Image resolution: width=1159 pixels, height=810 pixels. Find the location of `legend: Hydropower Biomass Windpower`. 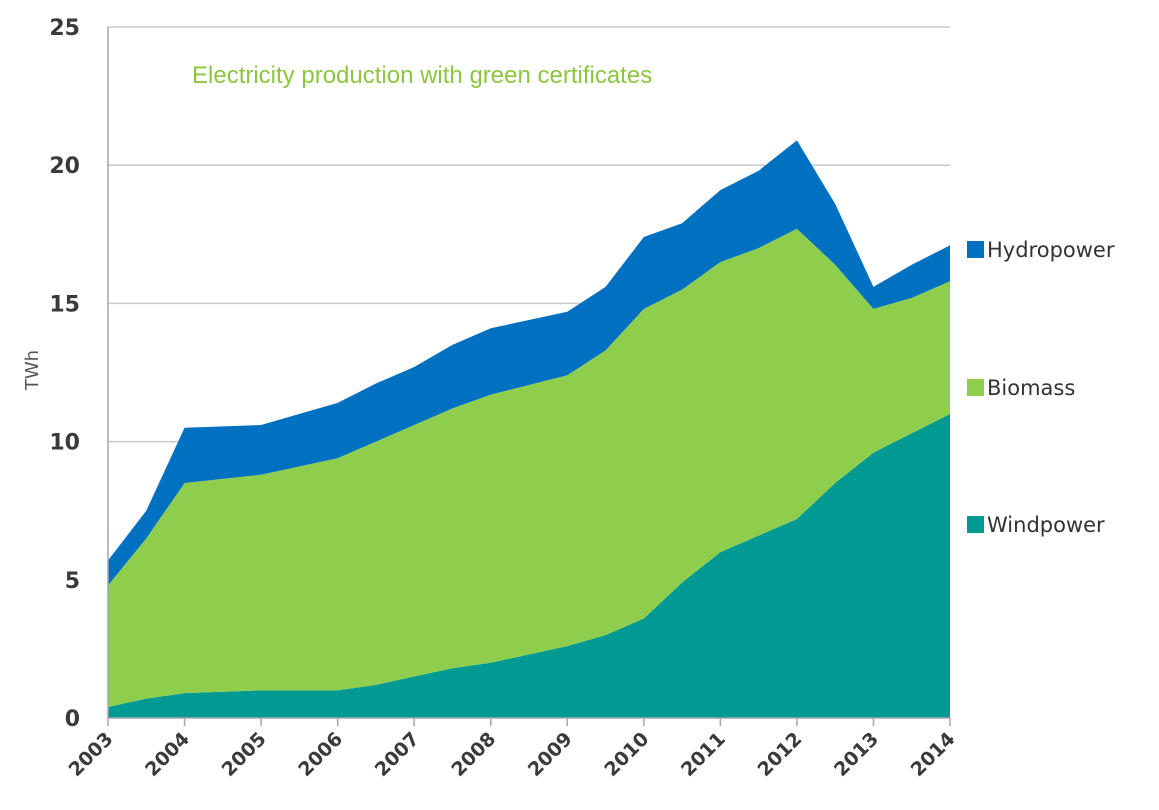

legend: Hydropower Biomass Windpower is located at coordinates (1041, 387).